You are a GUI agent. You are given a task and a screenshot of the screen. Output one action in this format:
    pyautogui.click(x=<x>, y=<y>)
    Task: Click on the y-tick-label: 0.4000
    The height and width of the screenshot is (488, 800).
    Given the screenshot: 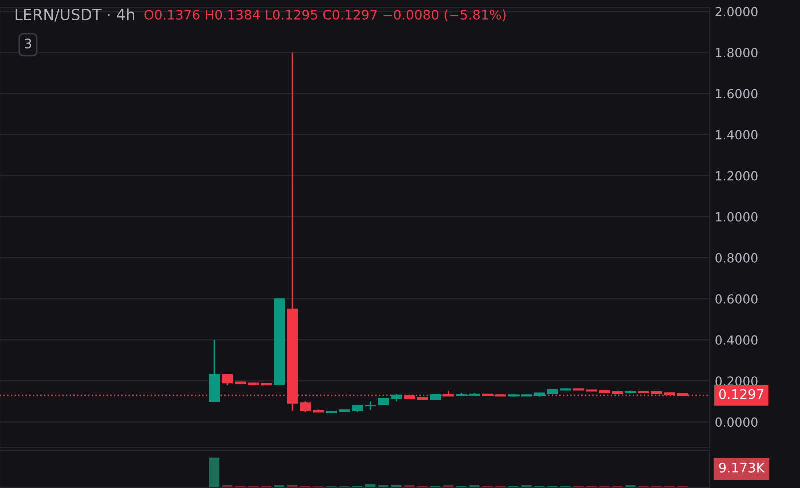 What is the action you would take?
    pyautogui.click(x=737, y=340)
    